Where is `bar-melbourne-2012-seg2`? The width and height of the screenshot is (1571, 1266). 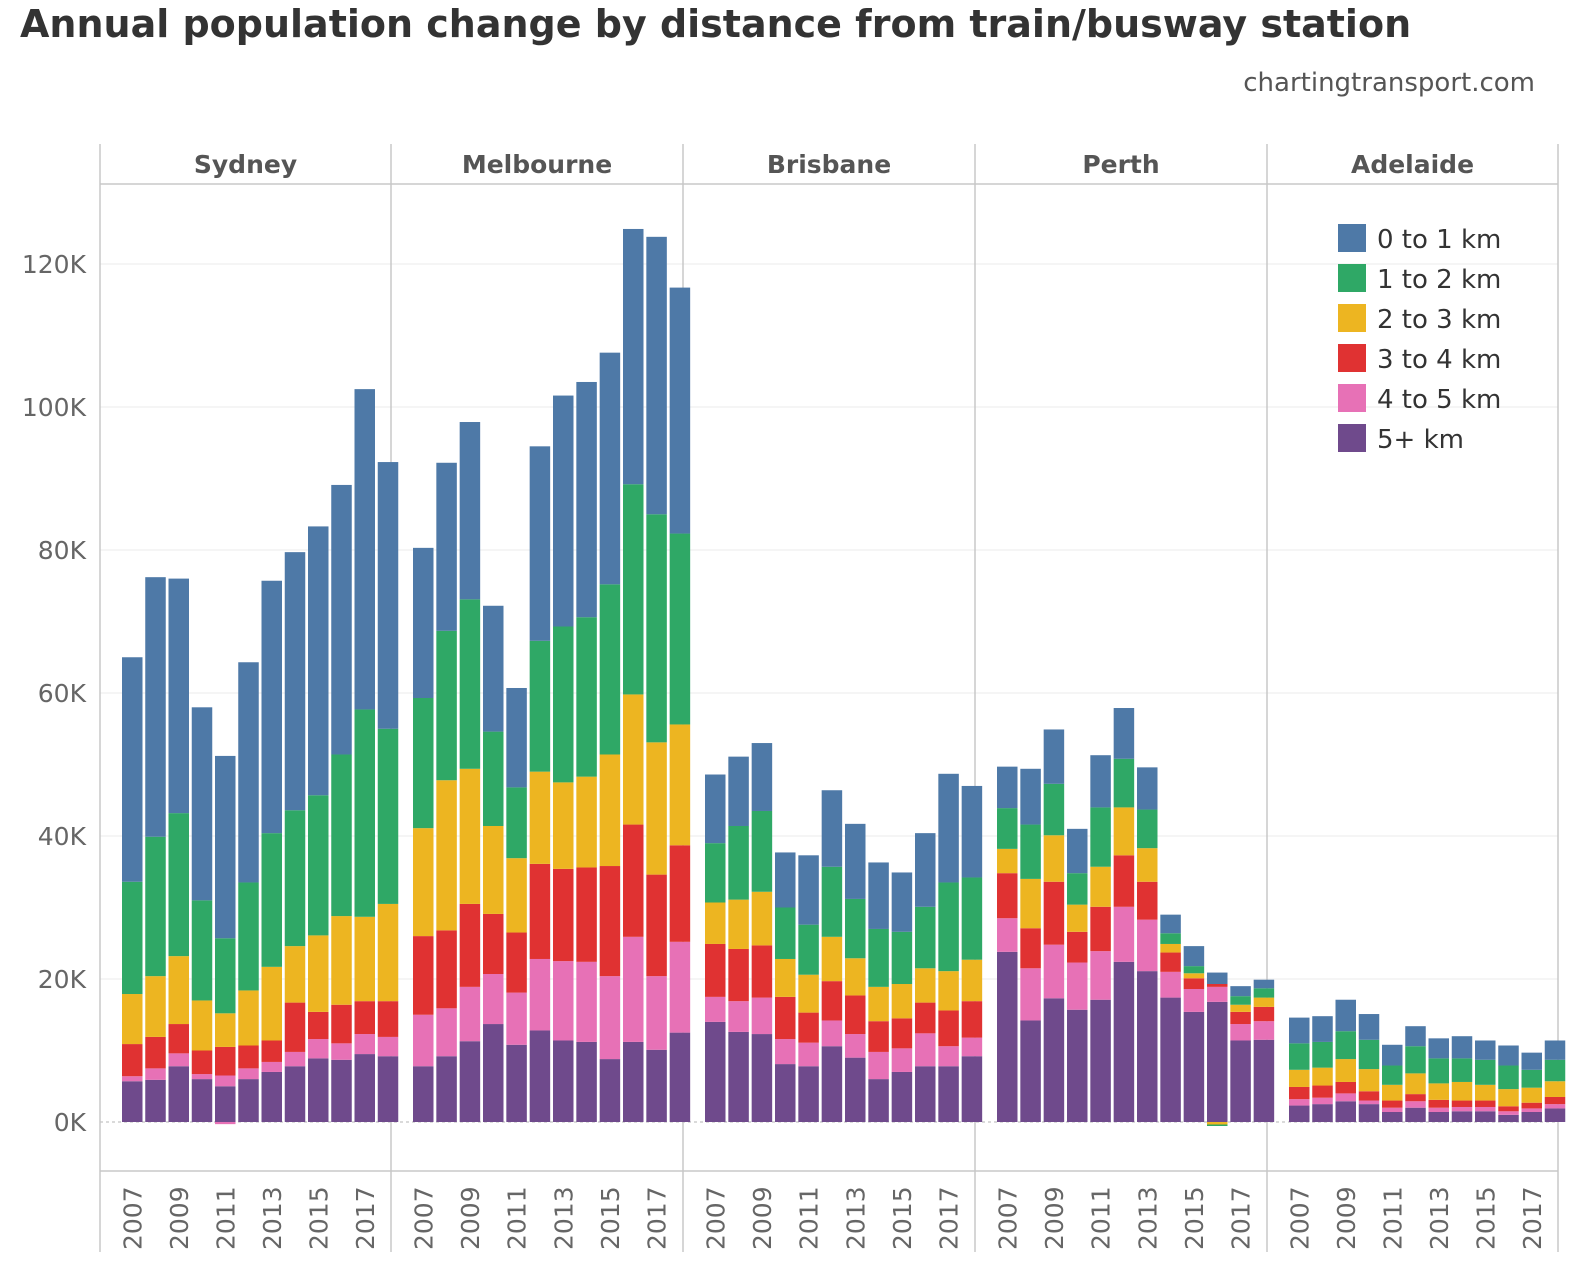 bar-melbourne-2012-seg2 is located at coordinates (540, 817).